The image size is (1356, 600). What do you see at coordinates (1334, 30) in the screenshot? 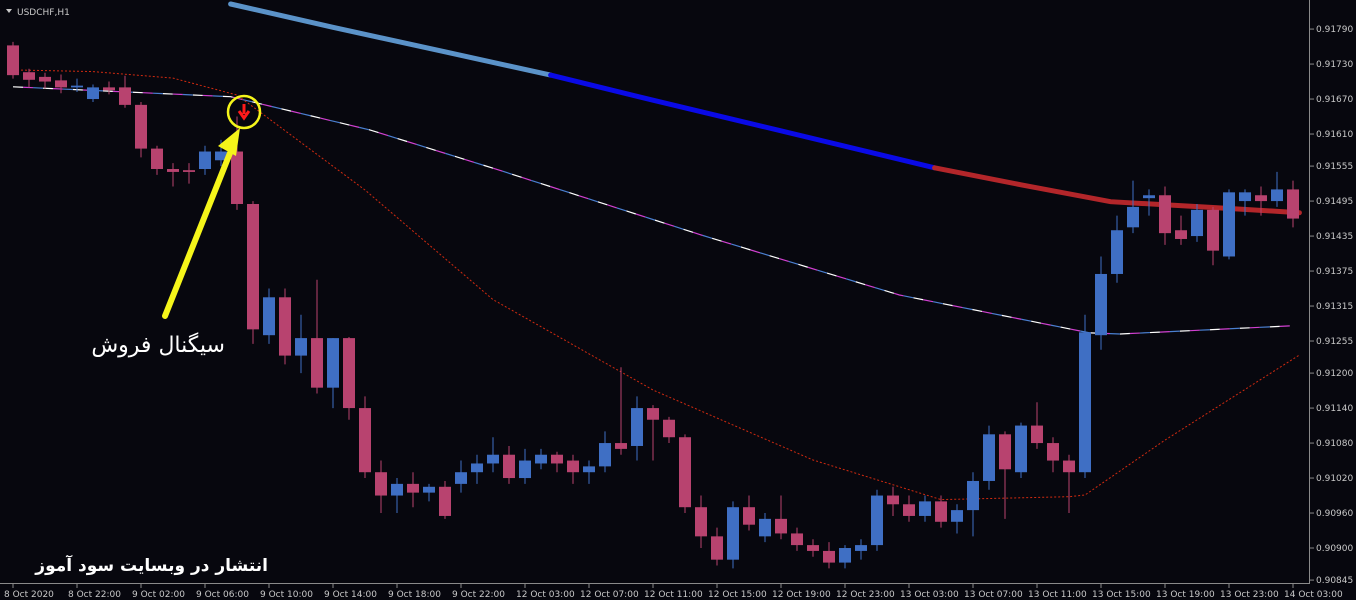
I see `y-tick-label: 0.91790` at bounding box center [1334, 30].